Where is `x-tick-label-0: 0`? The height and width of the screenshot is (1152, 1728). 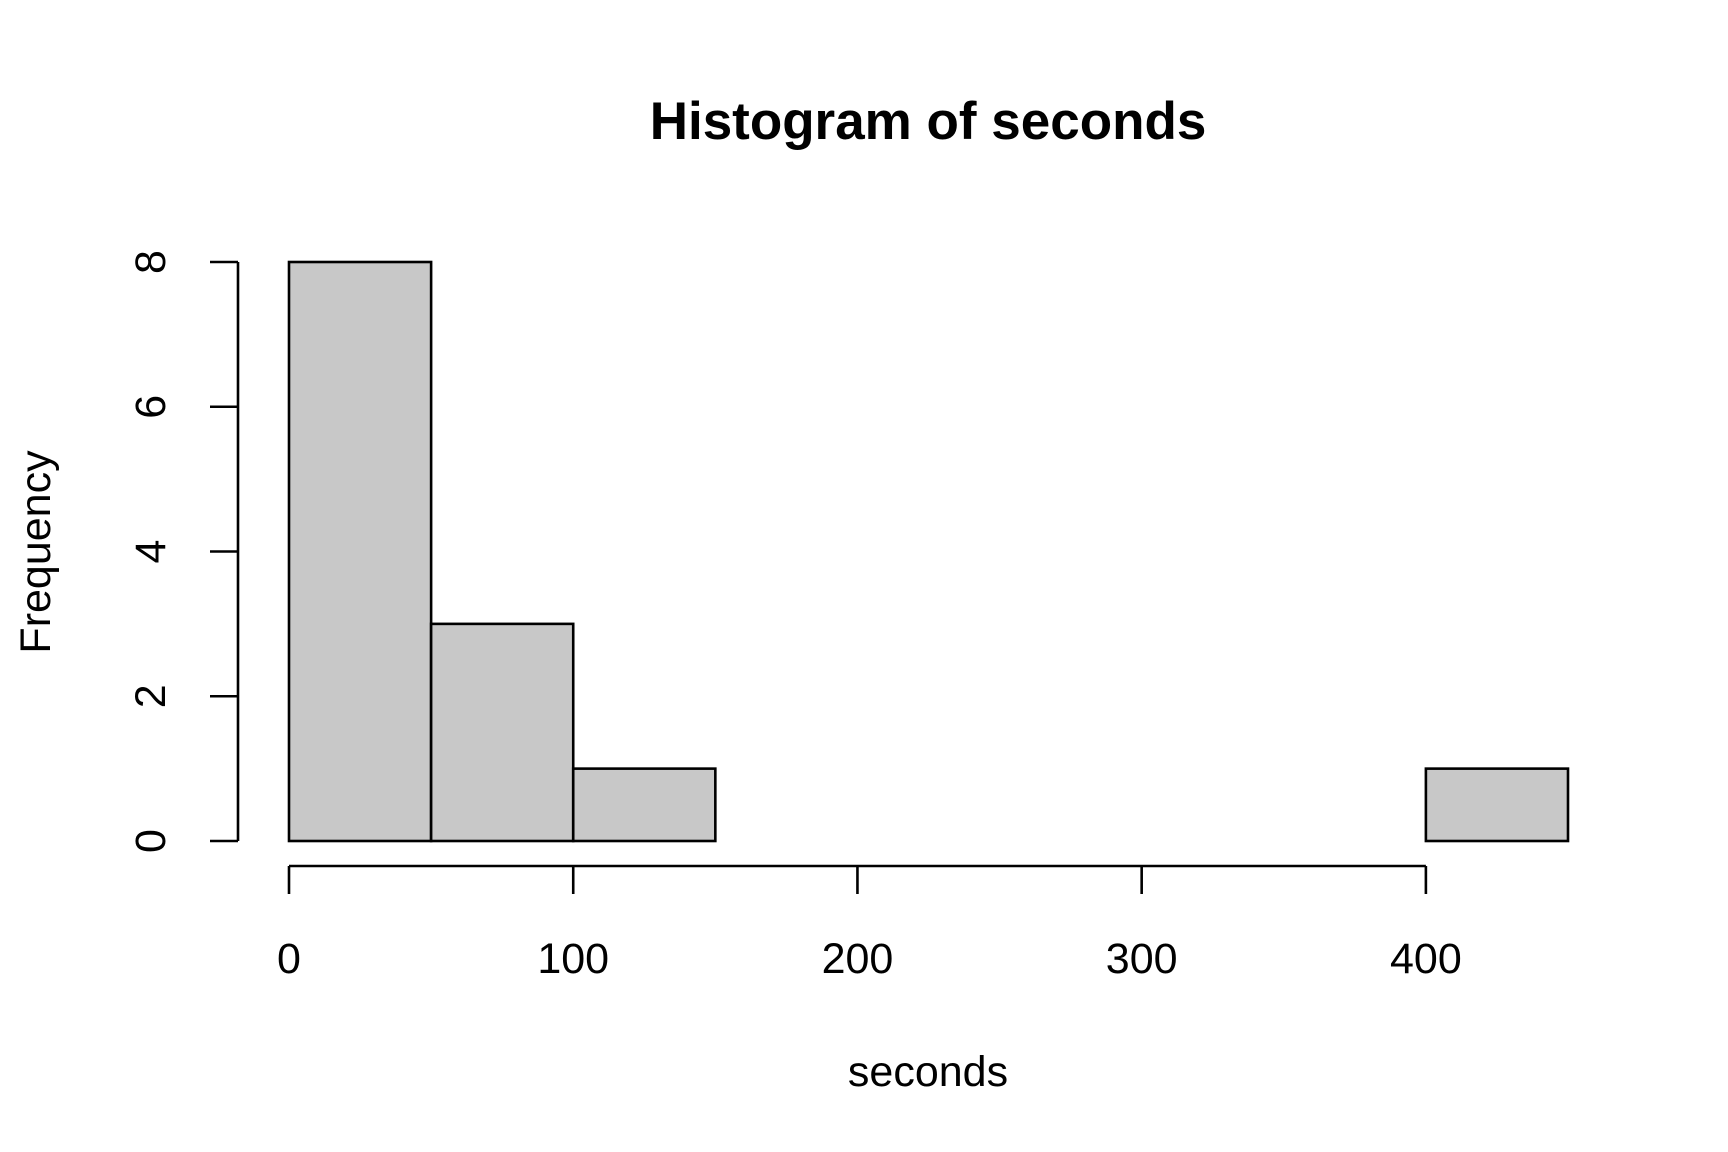
x-tick-label-0: 0 is located at coordinates (289, 959).